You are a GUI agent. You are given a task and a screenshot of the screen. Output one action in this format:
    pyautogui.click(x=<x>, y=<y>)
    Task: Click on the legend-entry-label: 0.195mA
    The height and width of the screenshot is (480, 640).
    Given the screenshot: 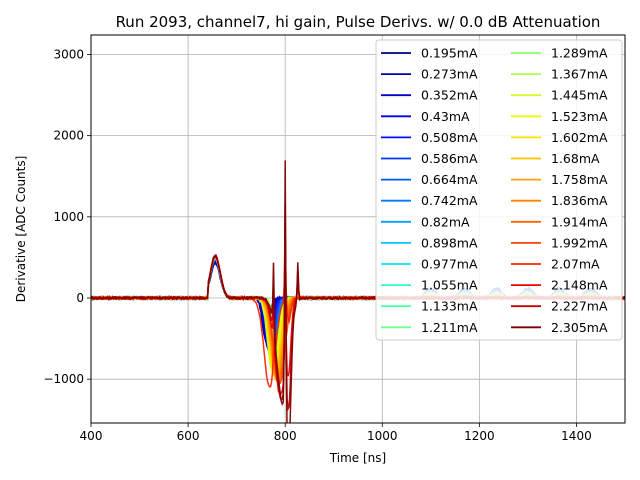 What is the action you would take?
    pyautogui.click(x=449, y=53)
    